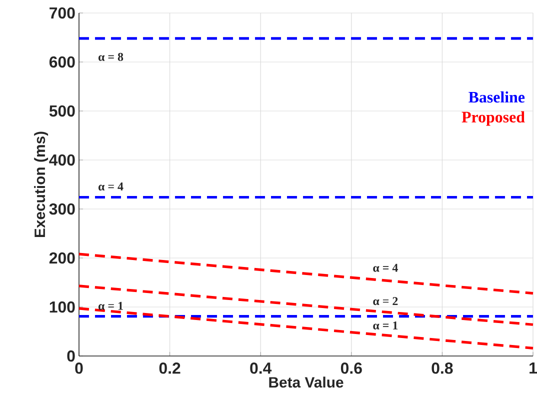 The image size is (537, 419). Describe the element at coordinates (351, 368) in the screenshot. I see `x-tick-label: 0.6` at that location.